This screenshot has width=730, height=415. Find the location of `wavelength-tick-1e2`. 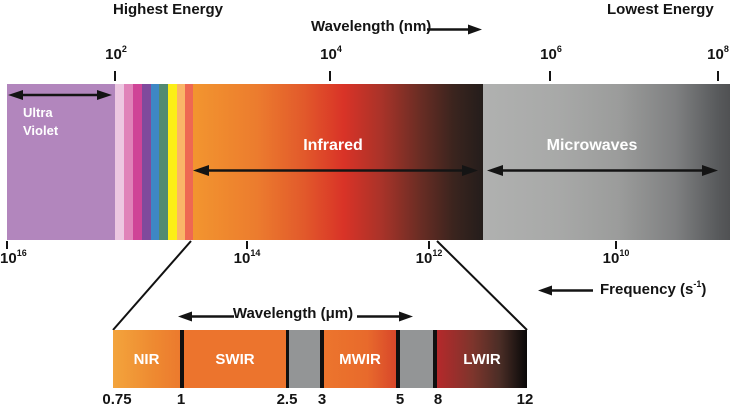

wavelength-tick-1e2 is located at coordinates (115, 76).